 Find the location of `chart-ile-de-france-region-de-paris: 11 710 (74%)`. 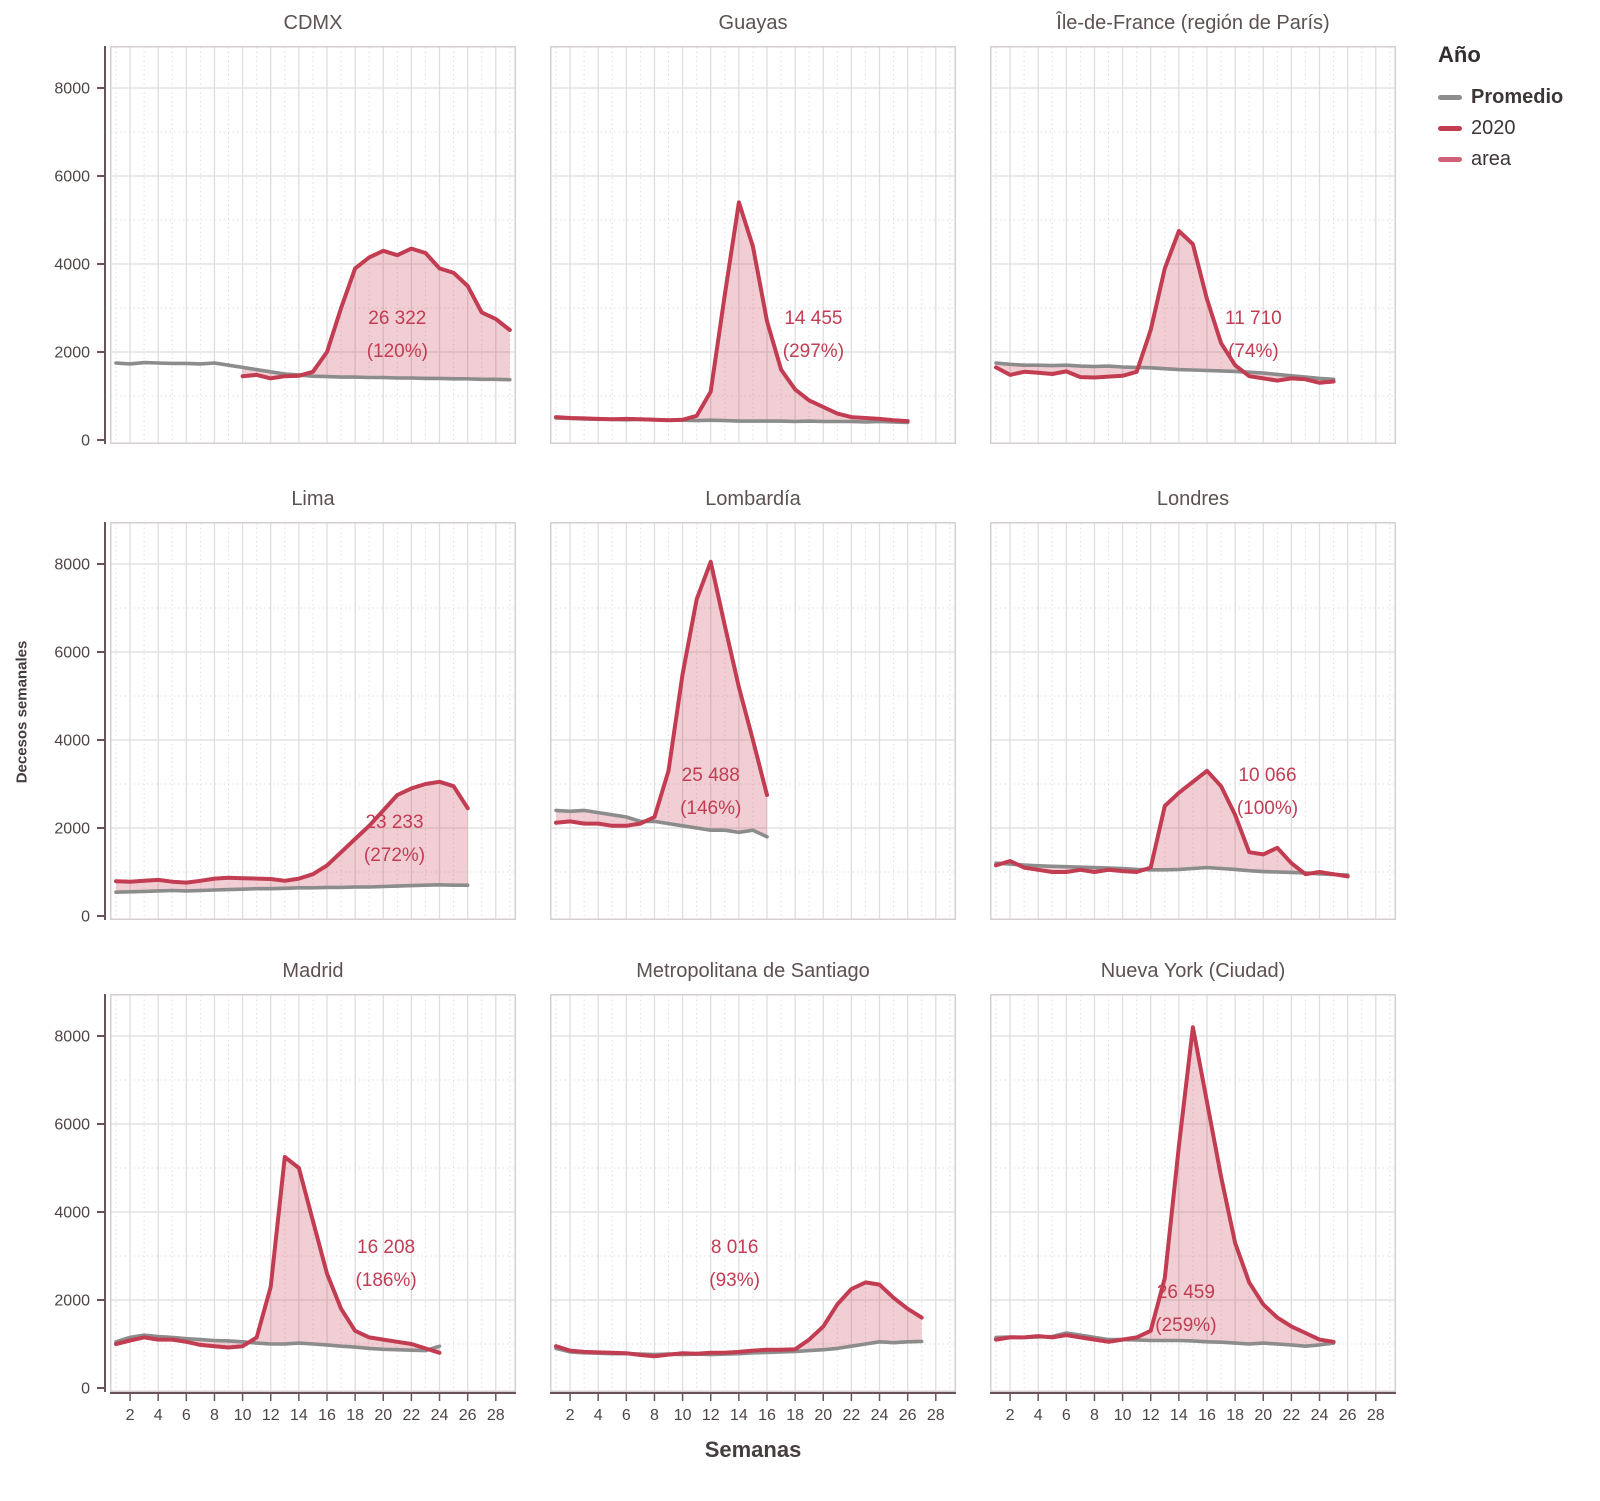

chart-ile-de-france-region-de-paris: 11 710 (74%) is located at coordinates (1193, 245).